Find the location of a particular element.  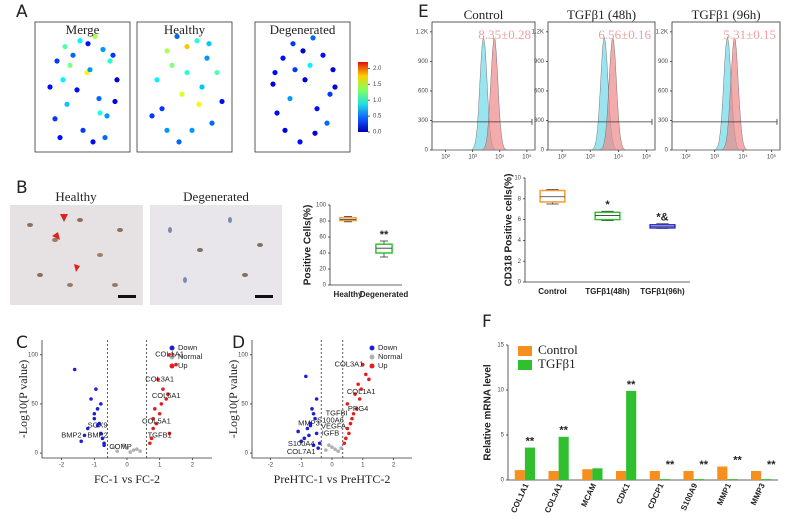

x-tick-label: MMP1 is located at coordinates (724, 493).